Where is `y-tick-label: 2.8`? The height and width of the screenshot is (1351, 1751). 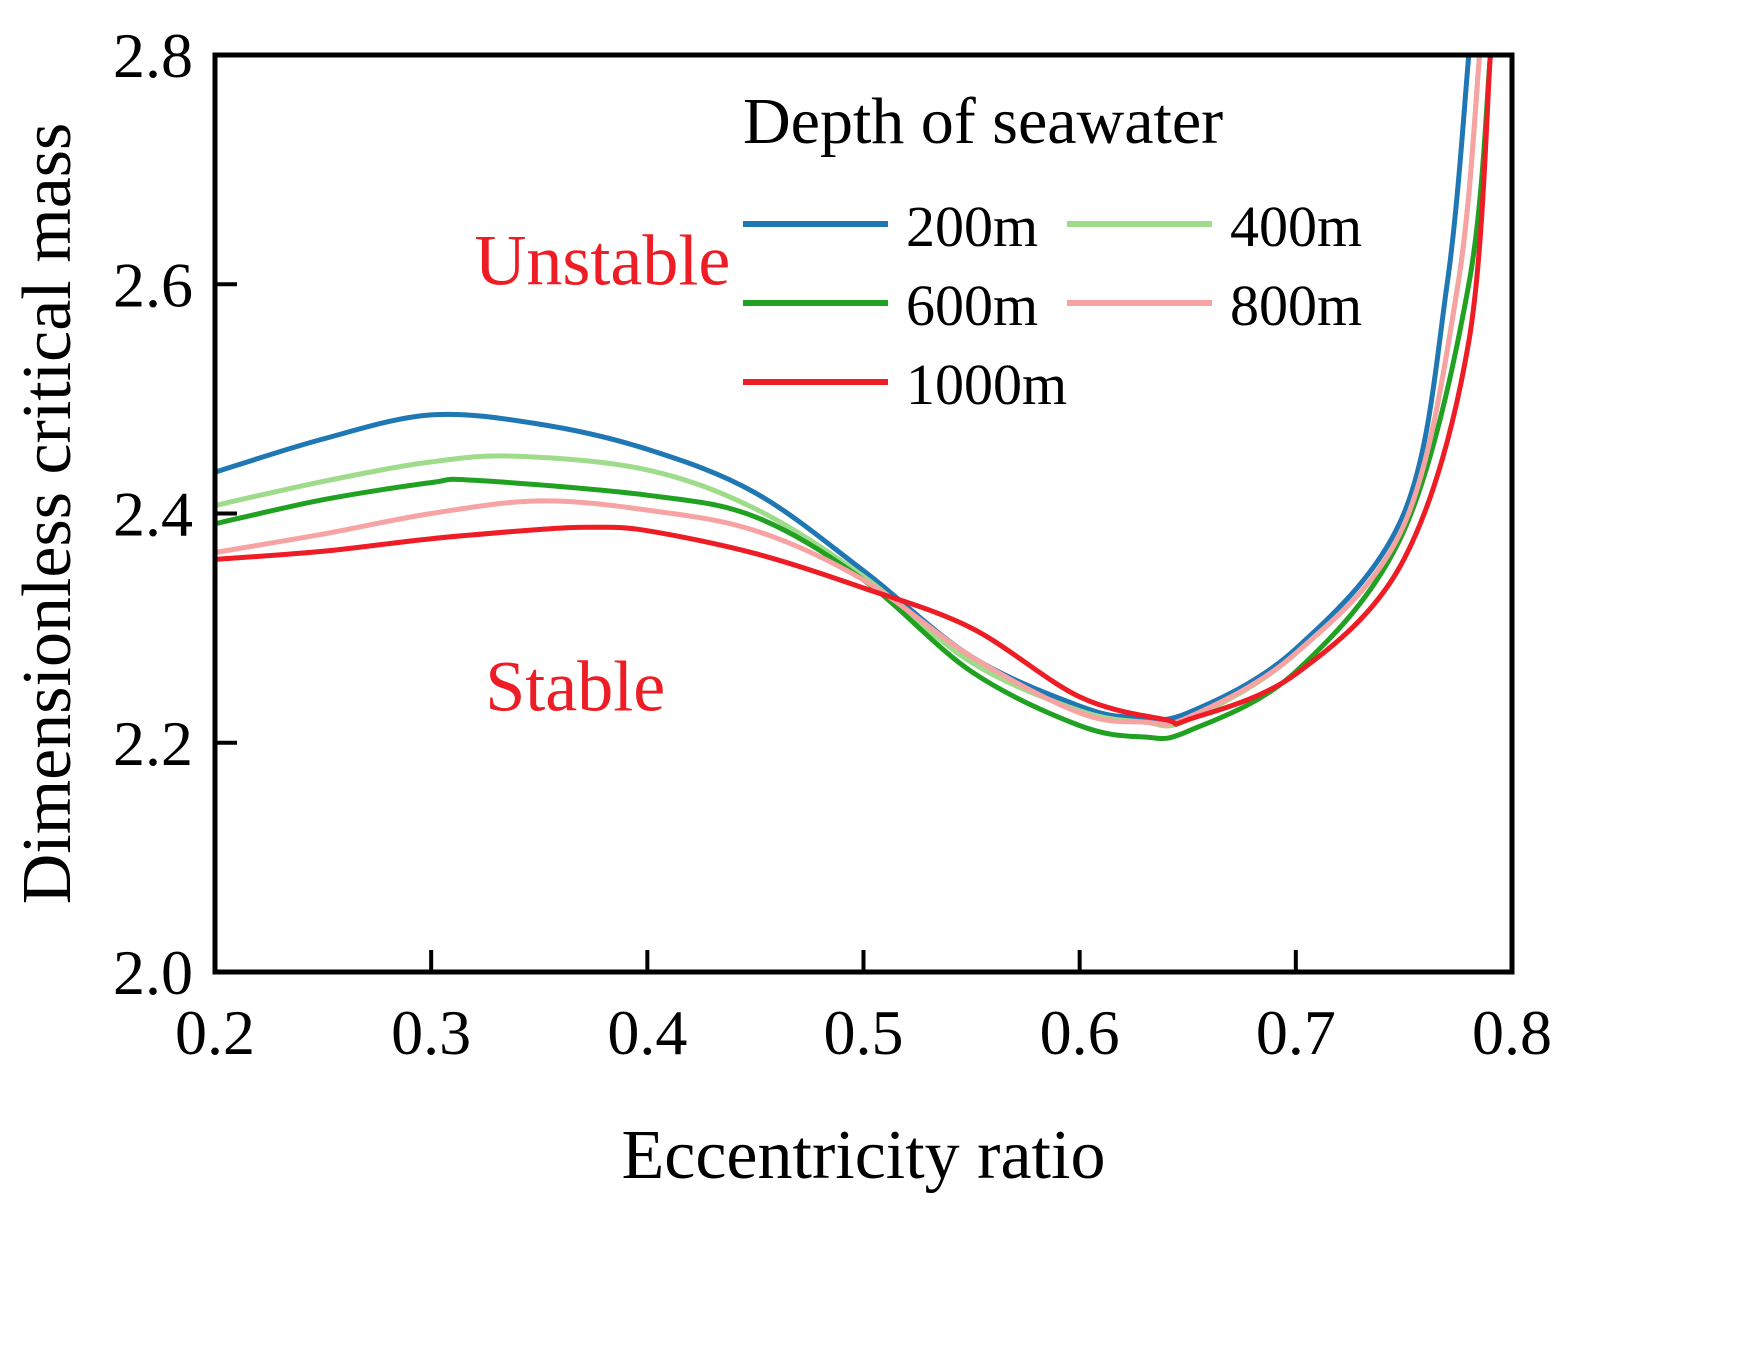 y-tick-label: 2.8 is located at coordinates (153, 55).